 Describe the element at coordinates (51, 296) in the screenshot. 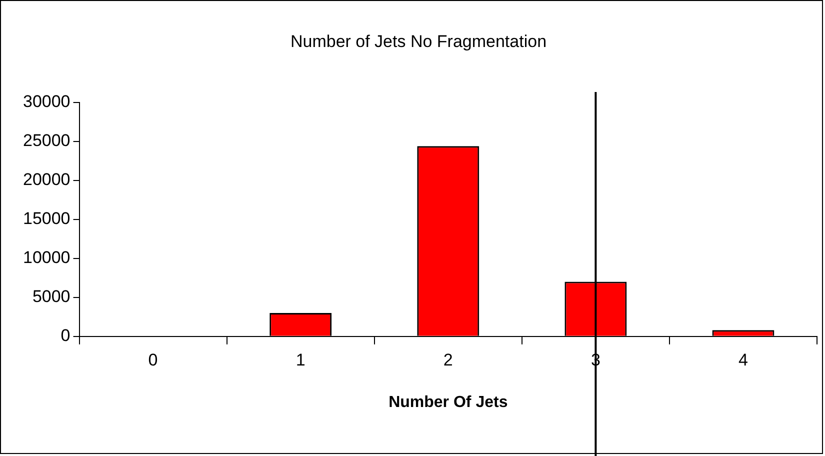

I see `y-tick-label: 5000` at that location.